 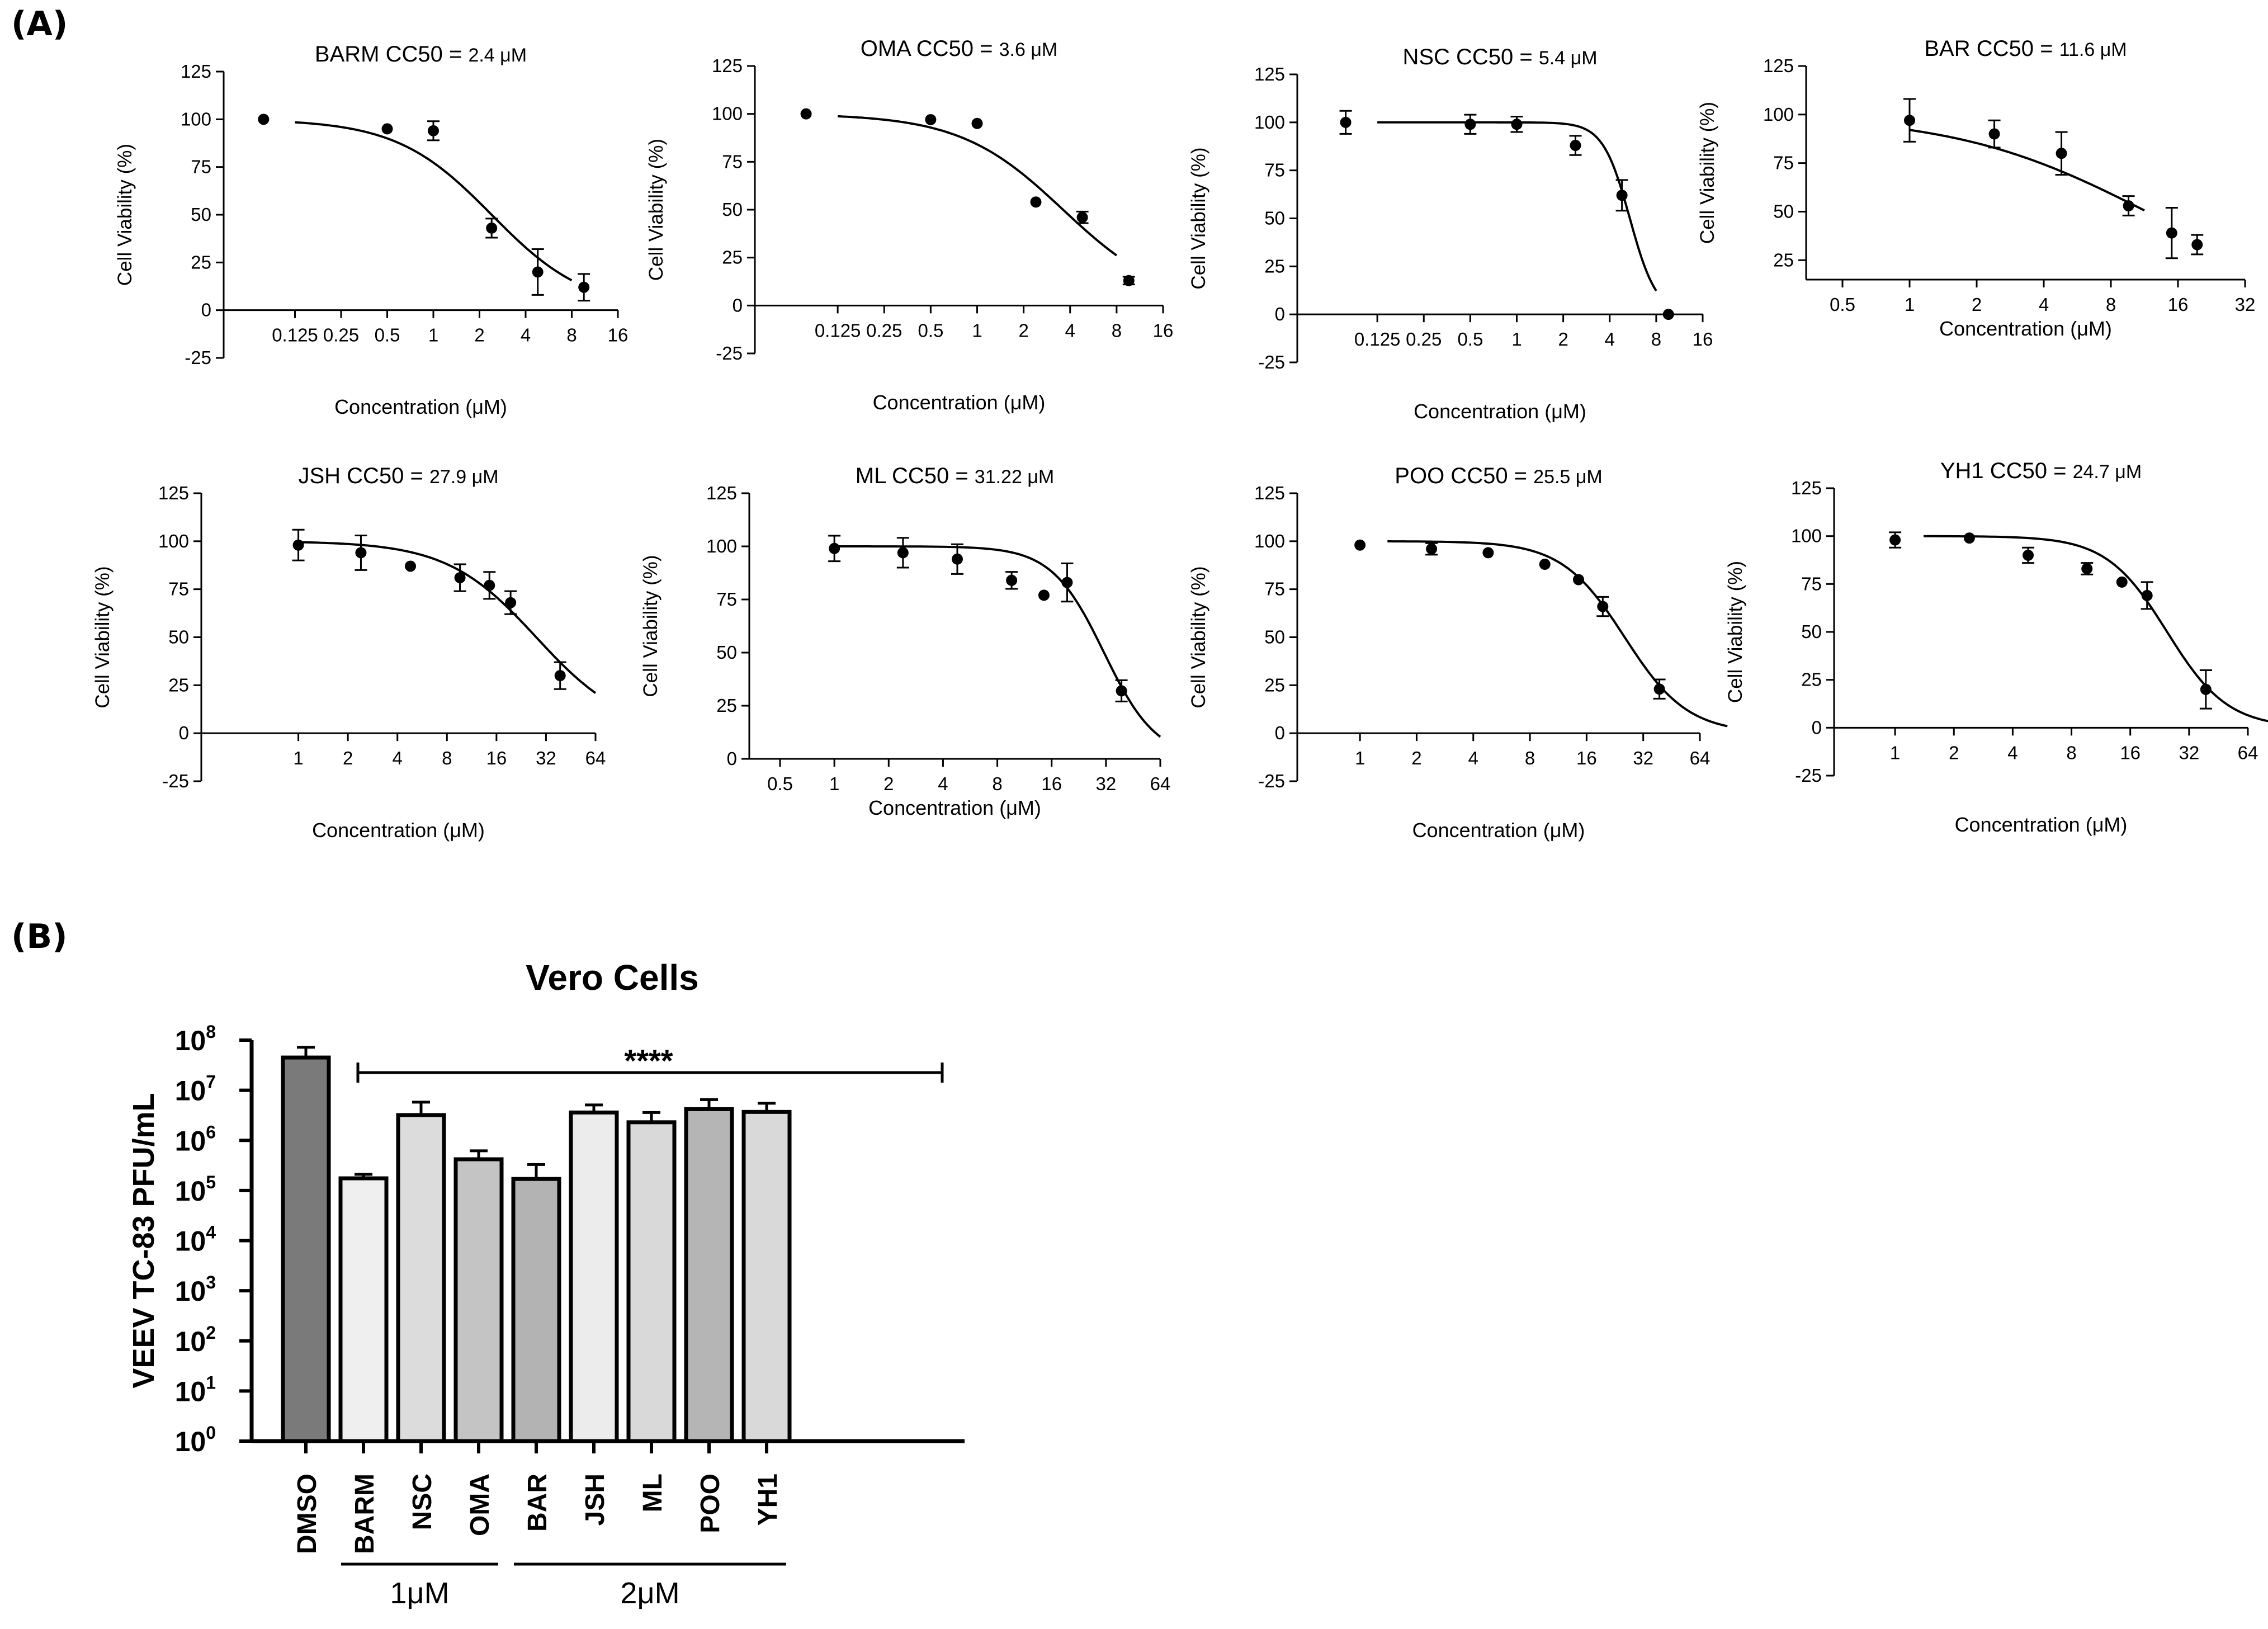 What do you see at coordinates (650, 1073) in the screenshot?
I see `significance-bracket` at bounding box center [650, 1073].